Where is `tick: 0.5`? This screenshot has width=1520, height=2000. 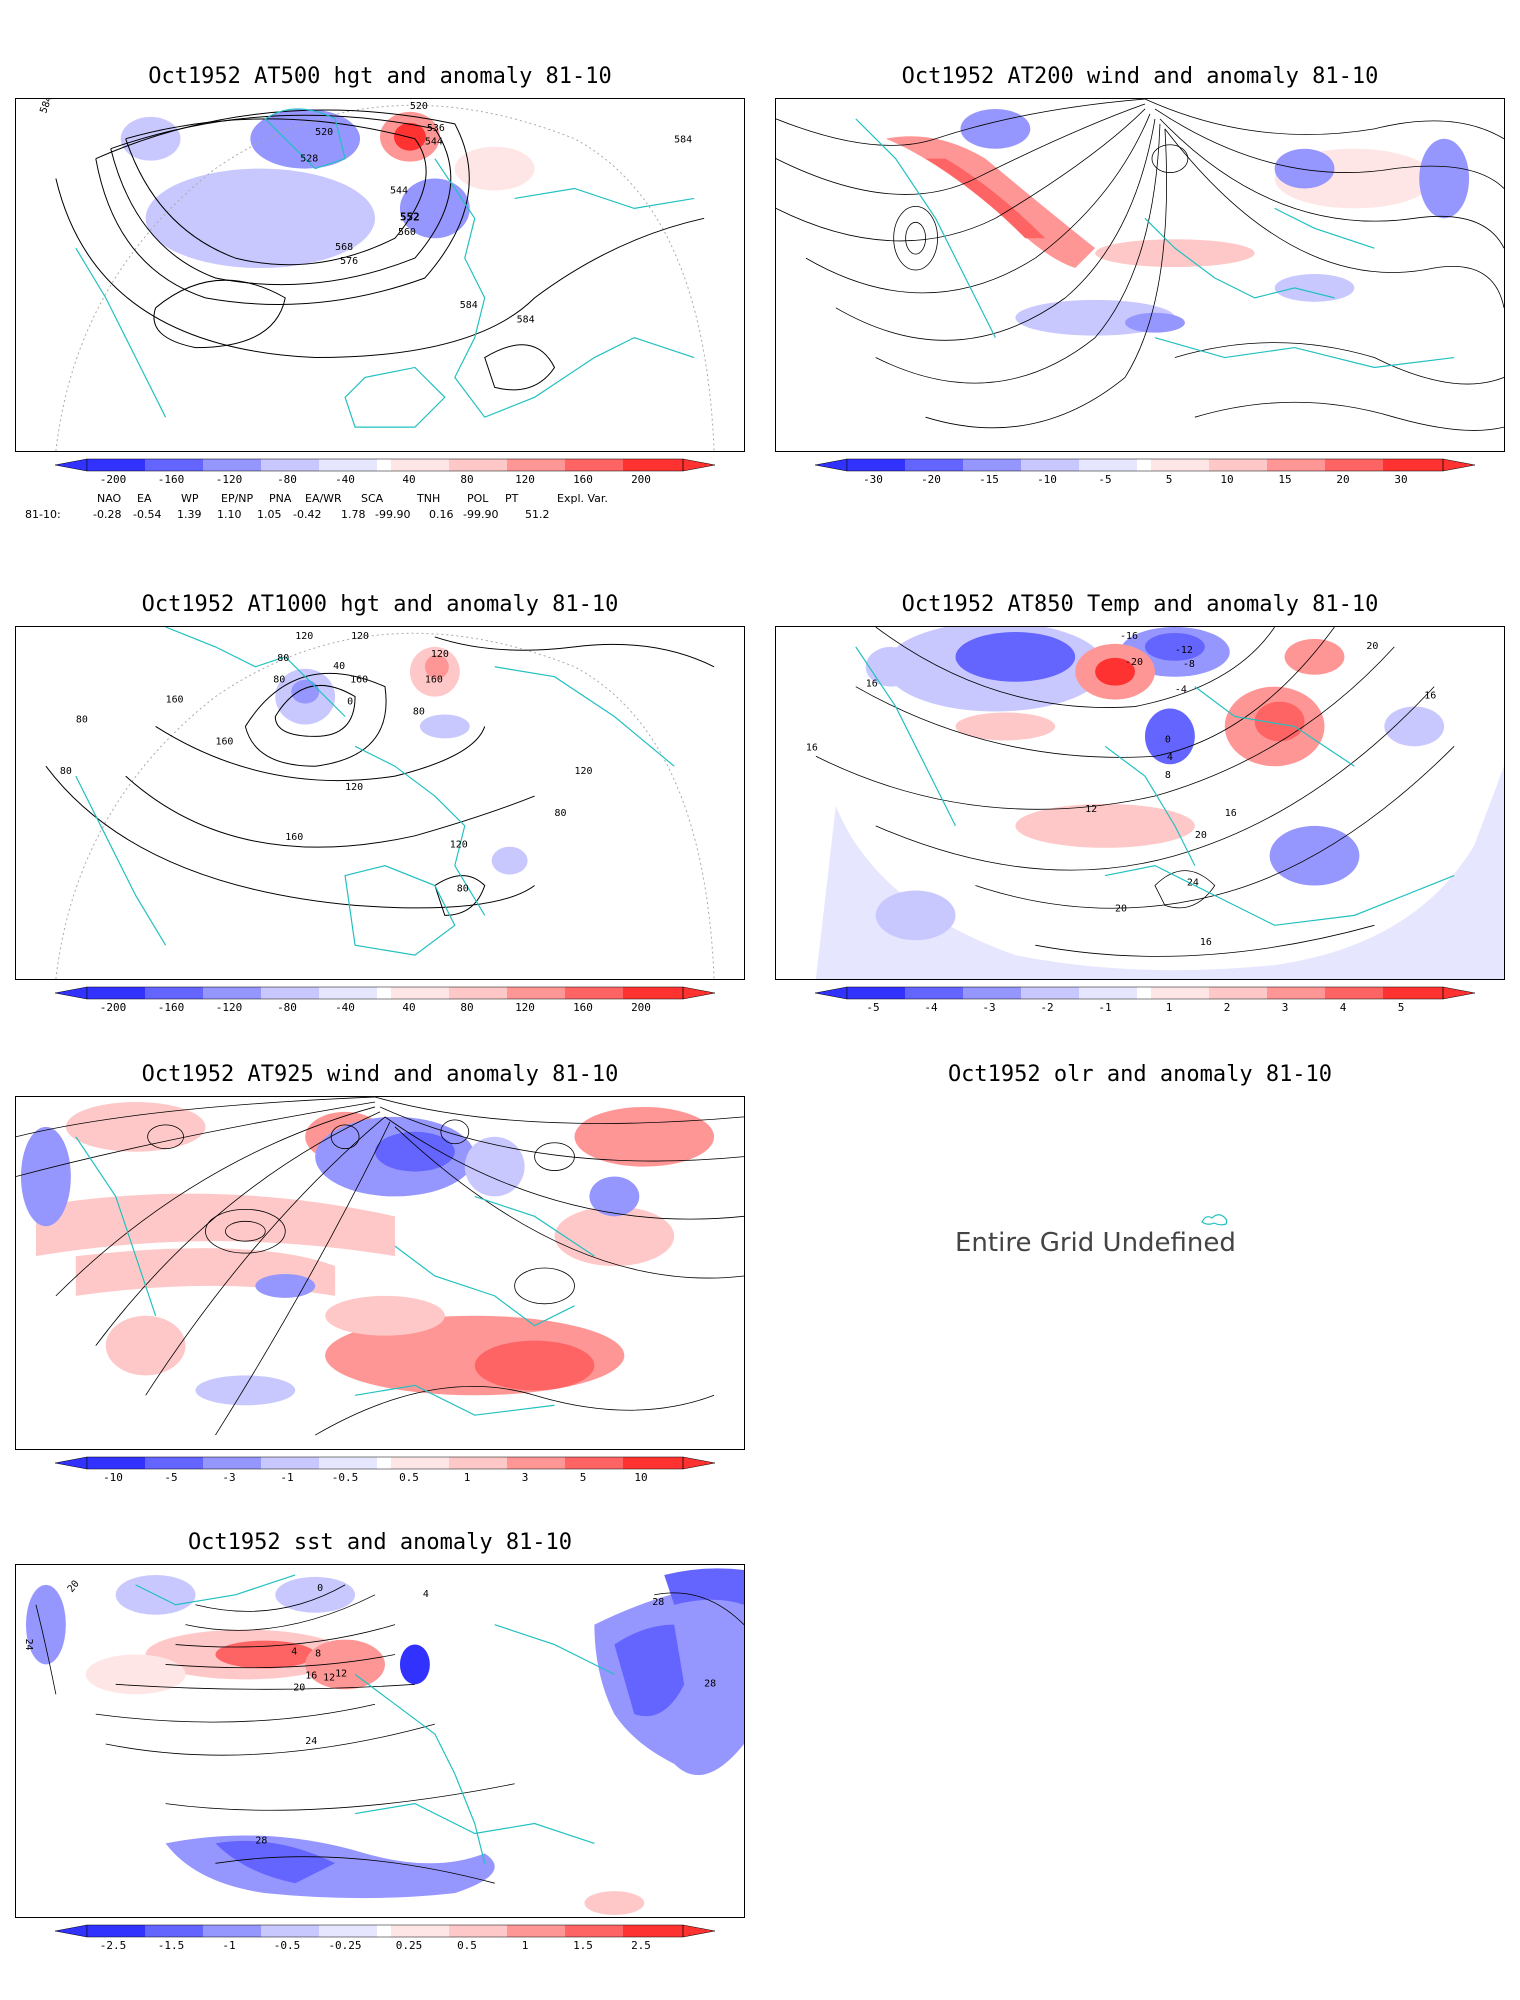 tick: 0.5 is located at coordinates (467, 1945).